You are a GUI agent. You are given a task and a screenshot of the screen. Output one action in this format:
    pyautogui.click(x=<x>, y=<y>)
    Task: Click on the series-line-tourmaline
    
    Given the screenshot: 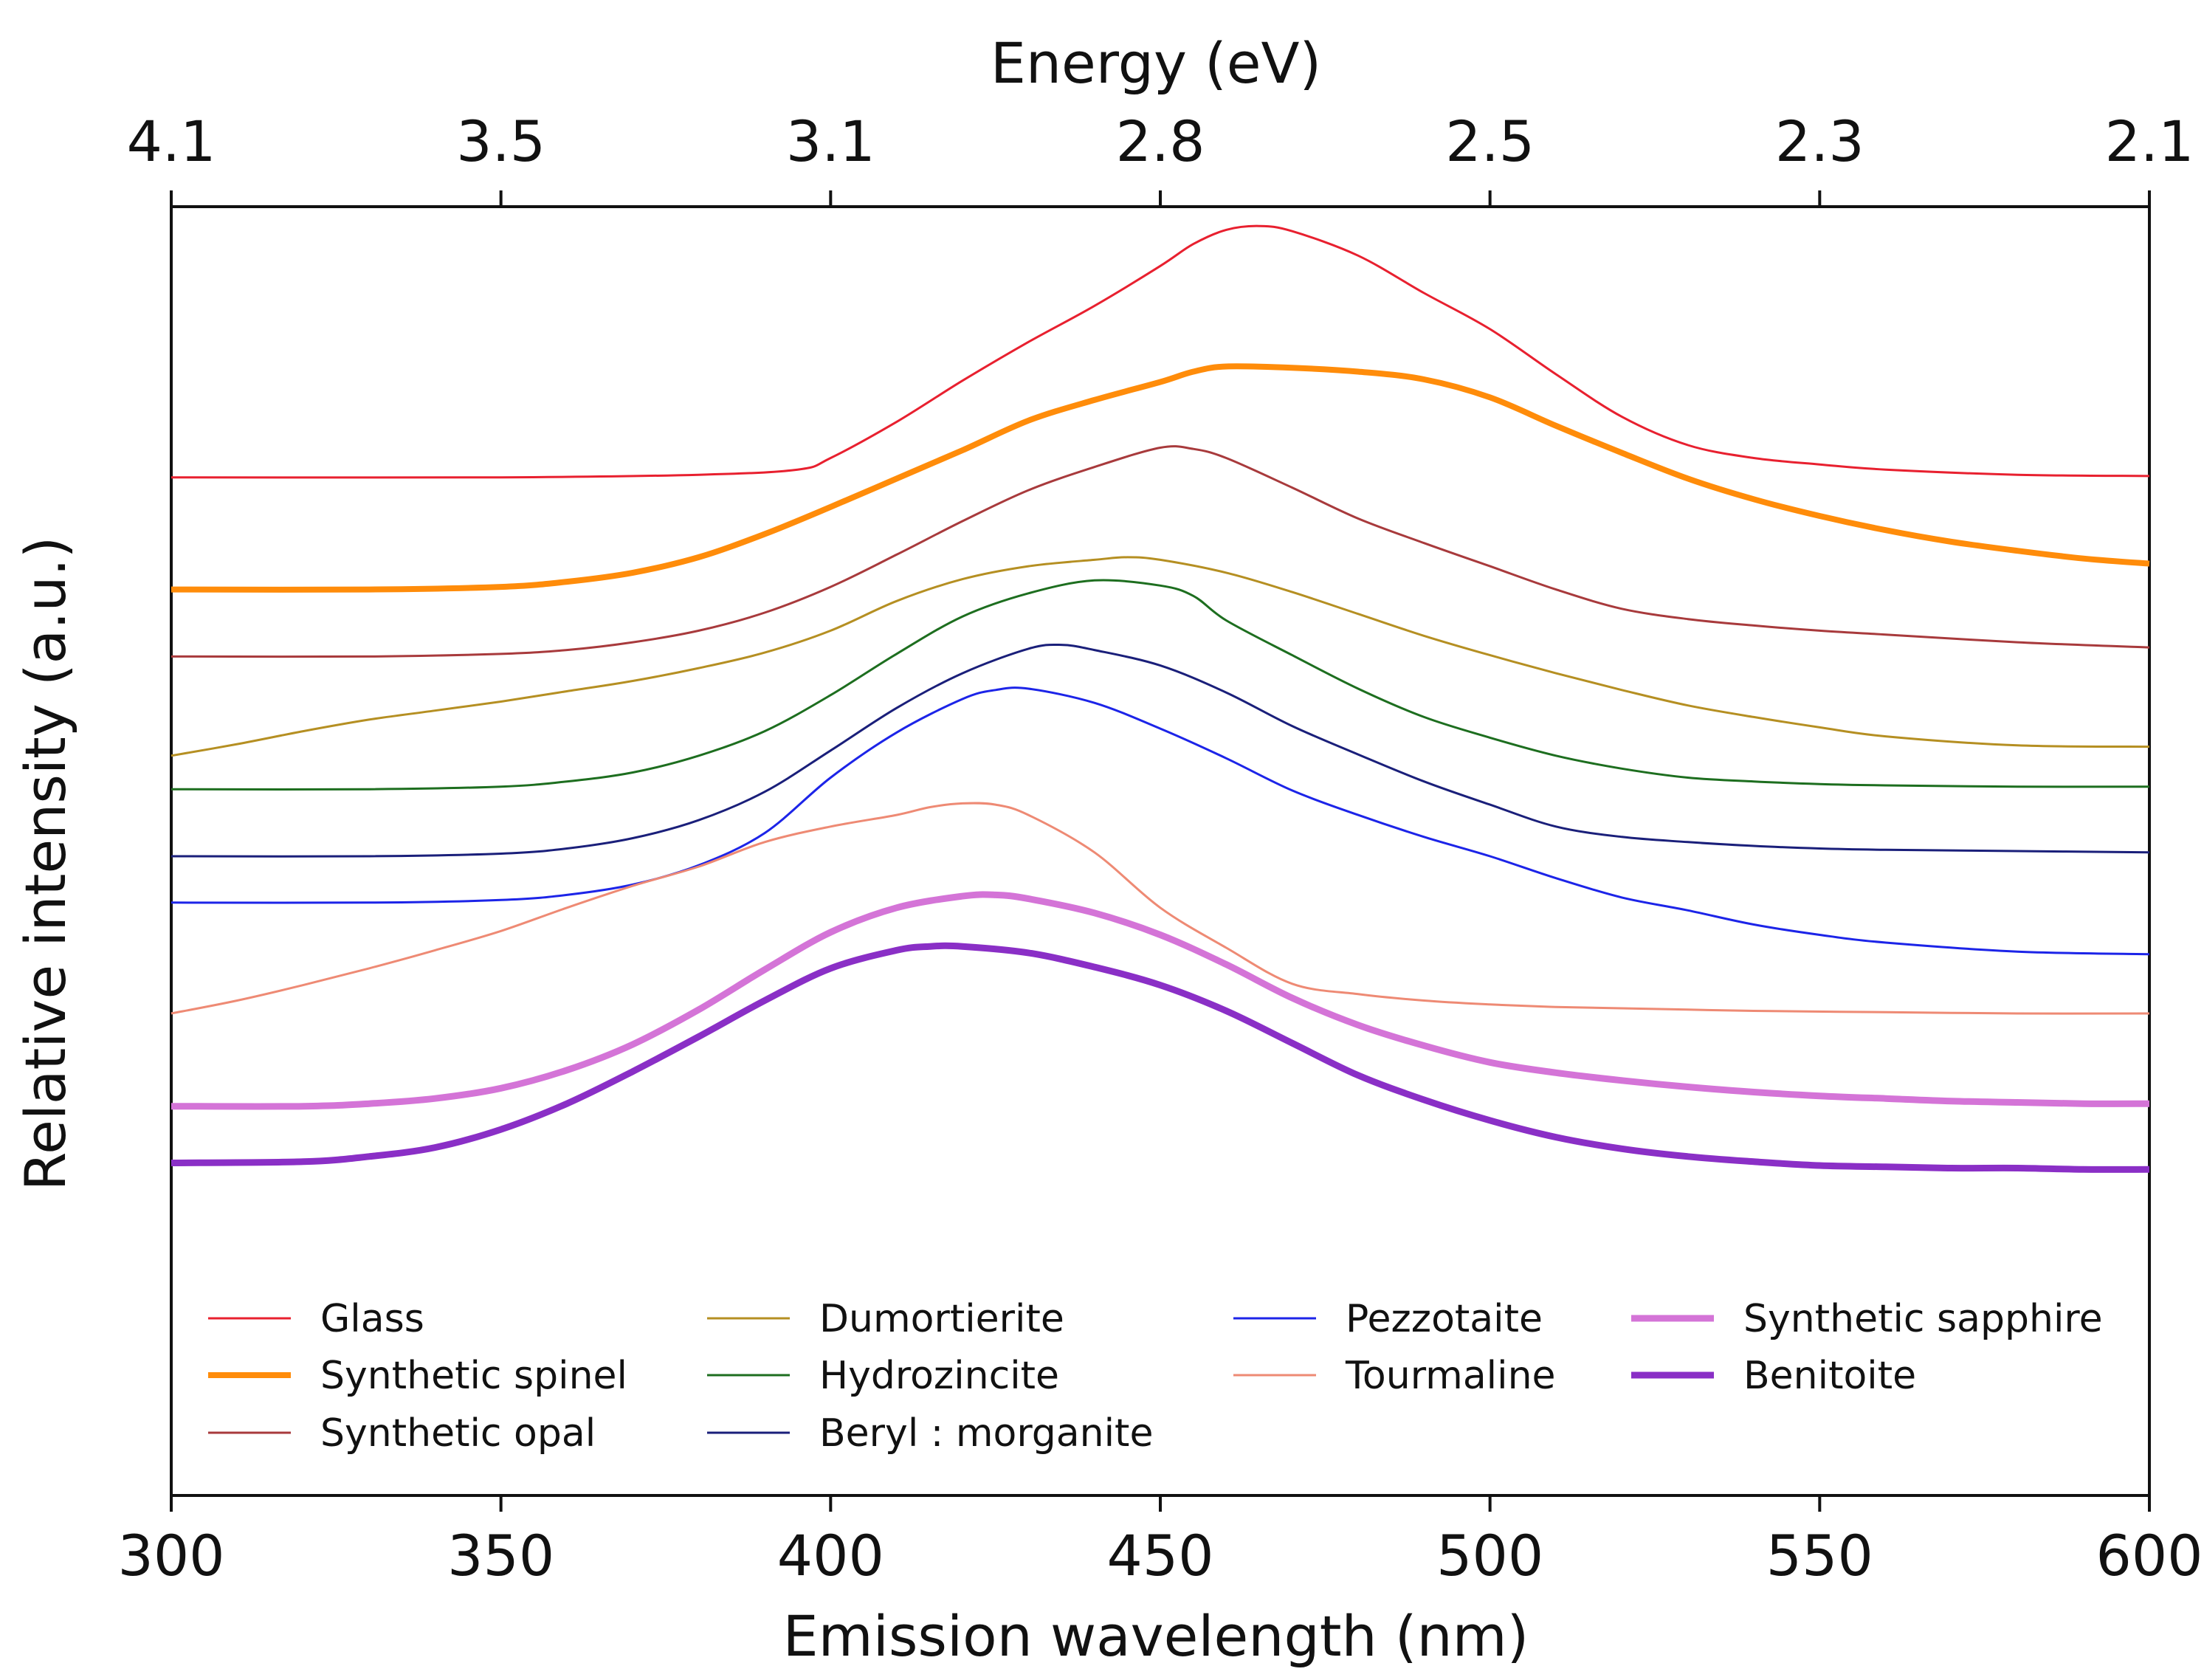 What is the action you would take?
    pyautogui.click(x=1160, y=909)
    